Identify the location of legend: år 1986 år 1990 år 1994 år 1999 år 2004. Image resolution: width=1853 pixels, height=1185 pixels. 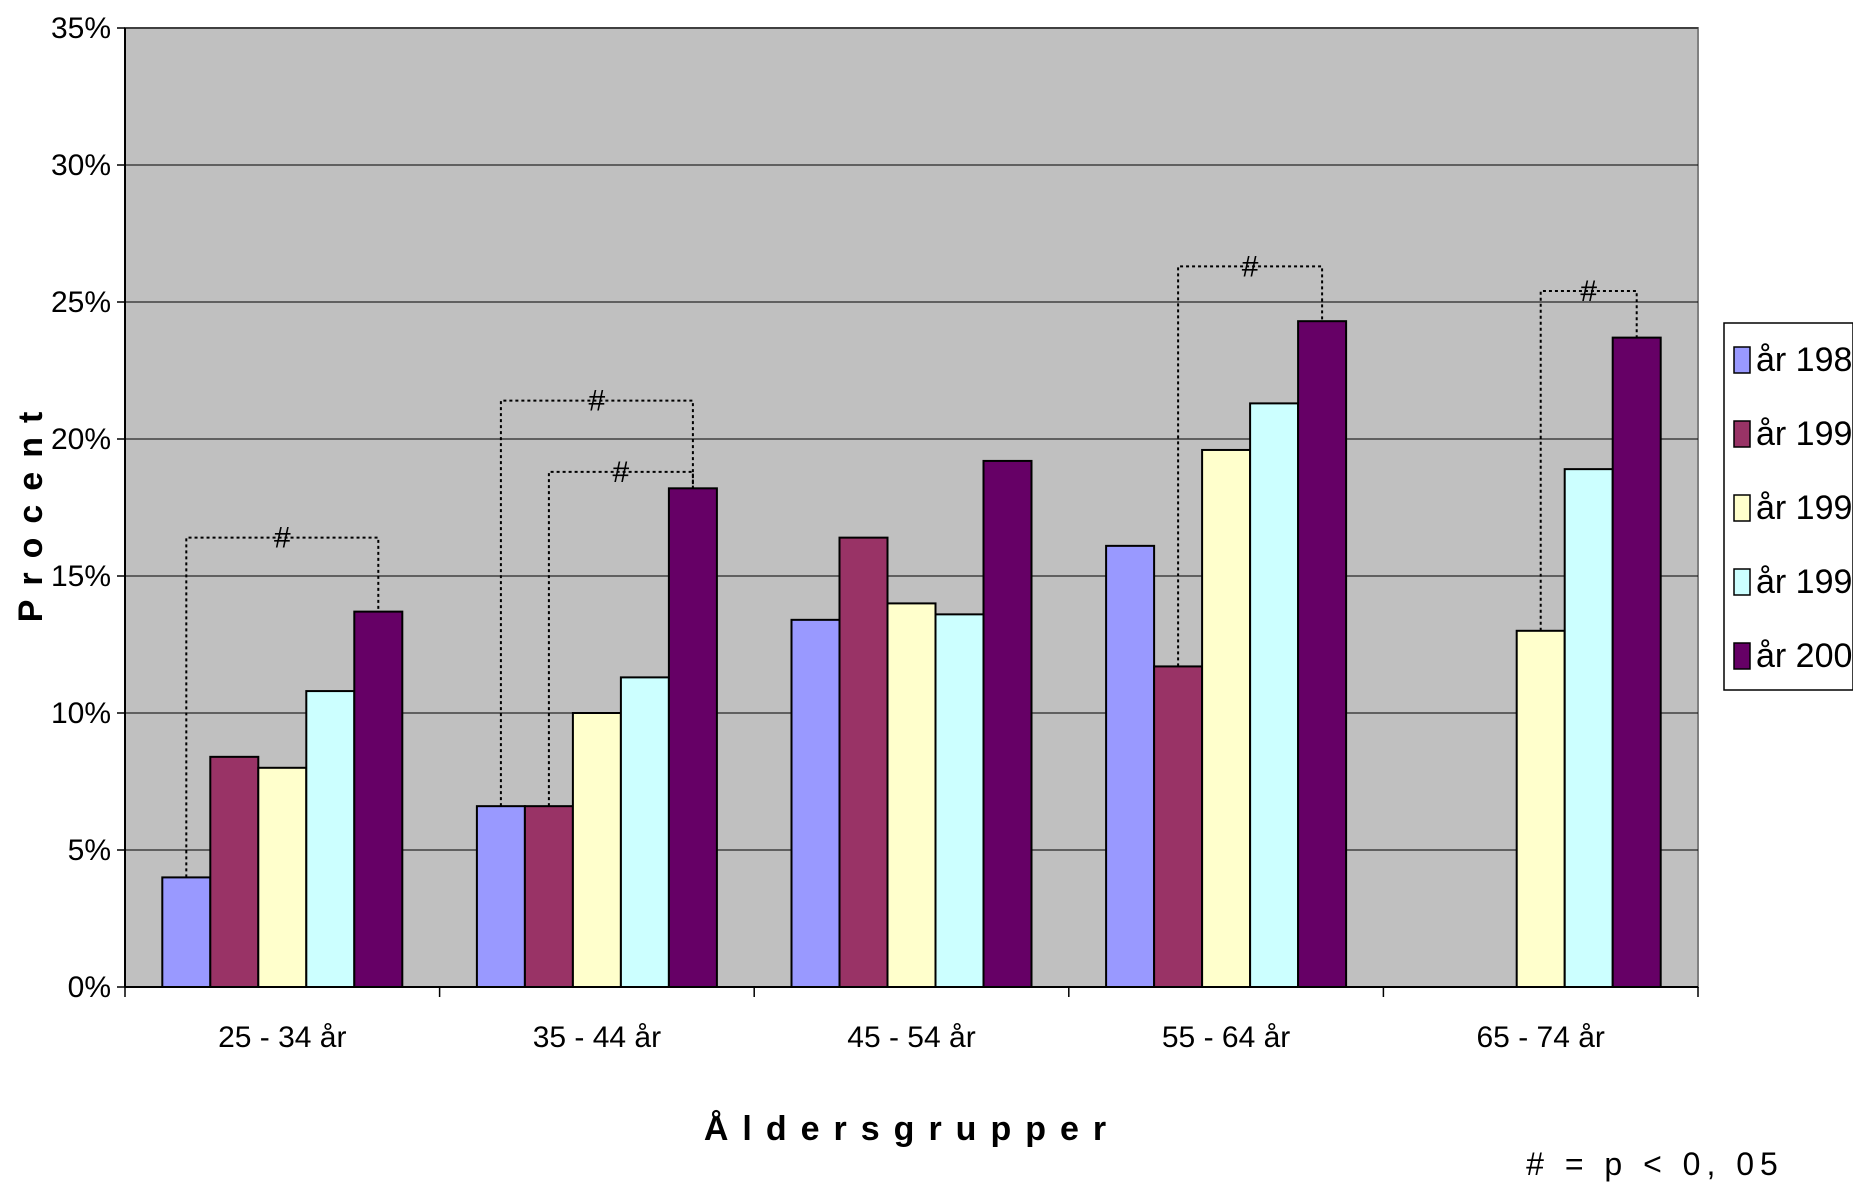
(1788, 506).